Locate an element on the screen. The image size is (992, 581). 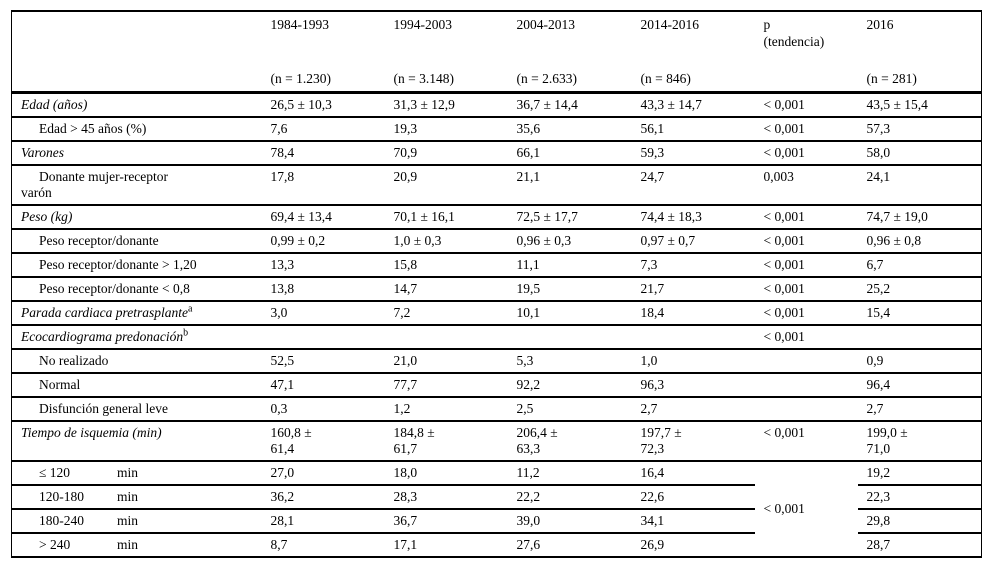
value-cell is located at coordinates (446, 337).